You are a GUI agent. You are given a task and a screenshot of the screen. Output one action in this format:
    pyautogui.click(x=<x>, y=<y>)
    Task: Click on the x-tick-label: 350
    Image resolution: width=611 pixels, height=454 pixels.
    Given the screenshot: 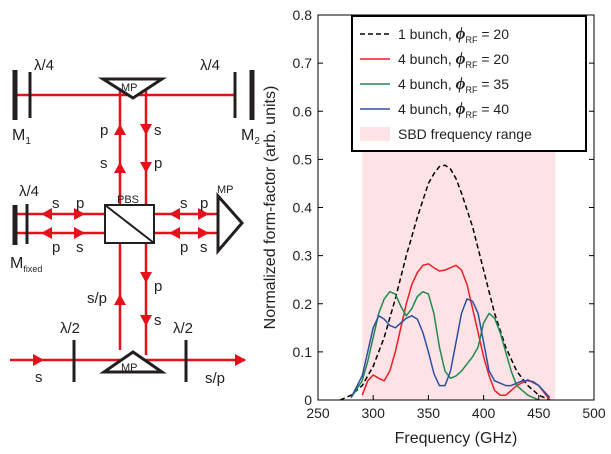 What is the action you would take?
    pyautogui.click(x=429, y=413)
    